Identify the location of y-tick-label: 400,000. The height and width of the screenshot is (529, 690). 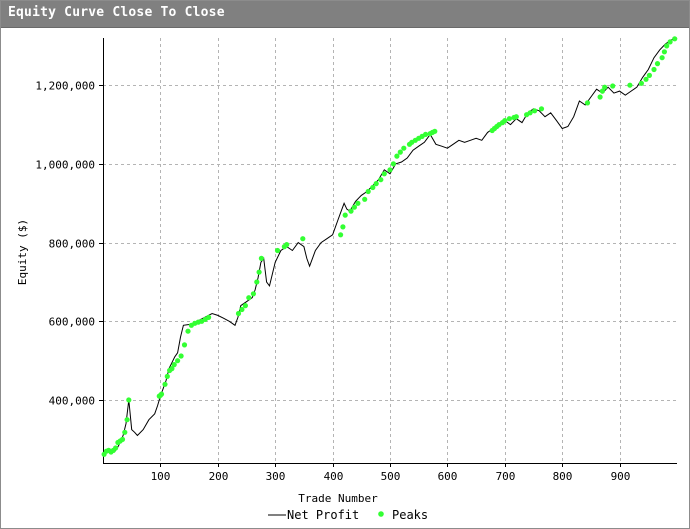
(72, 401).